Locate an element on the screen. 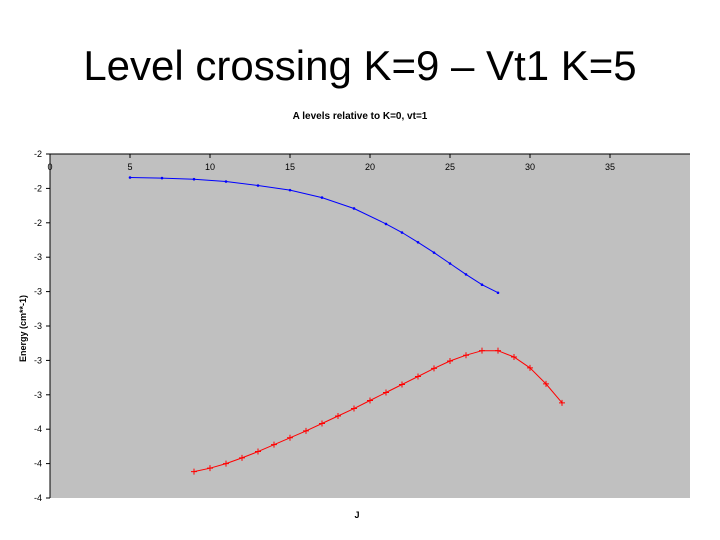 This screenshot has height=540, width=720. y-axis: -2 -2 -2 -3 -3 -3 -3 -3 -4 -4 -4 is located at coordinates (42, 326).